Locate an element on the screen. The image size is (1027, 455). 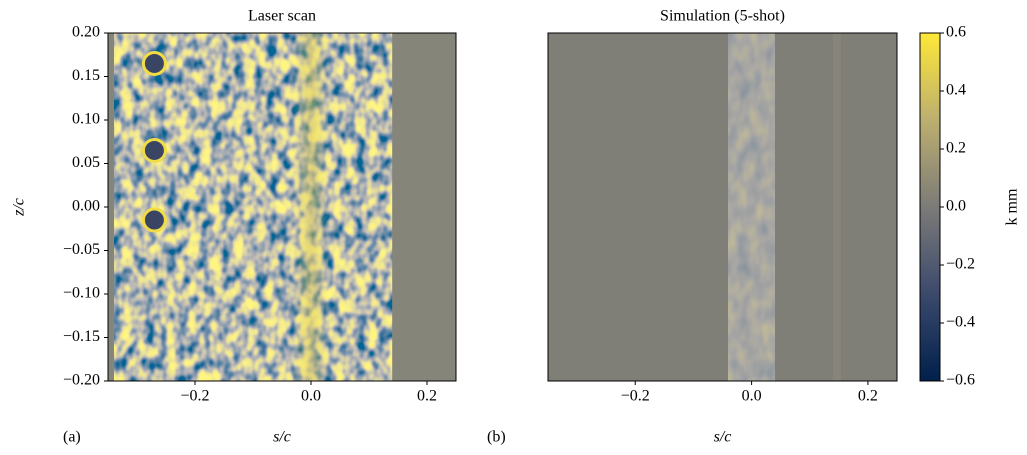
colorbar-tick-label: −0.2 is located at coordinates (960, 264).